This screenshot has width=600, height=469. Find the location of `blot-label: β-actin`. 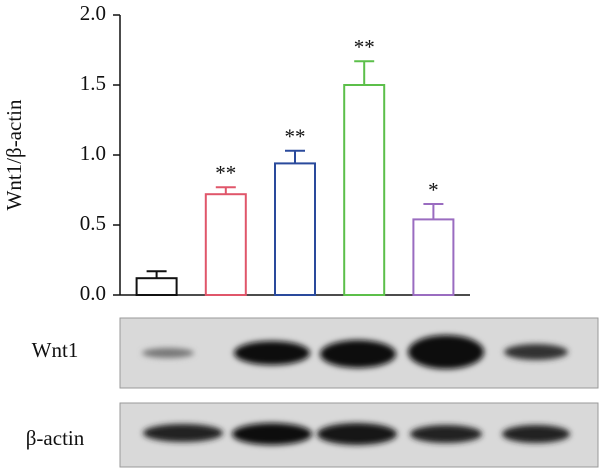

blot-label: β-actin is located at coordinates (55, 438).